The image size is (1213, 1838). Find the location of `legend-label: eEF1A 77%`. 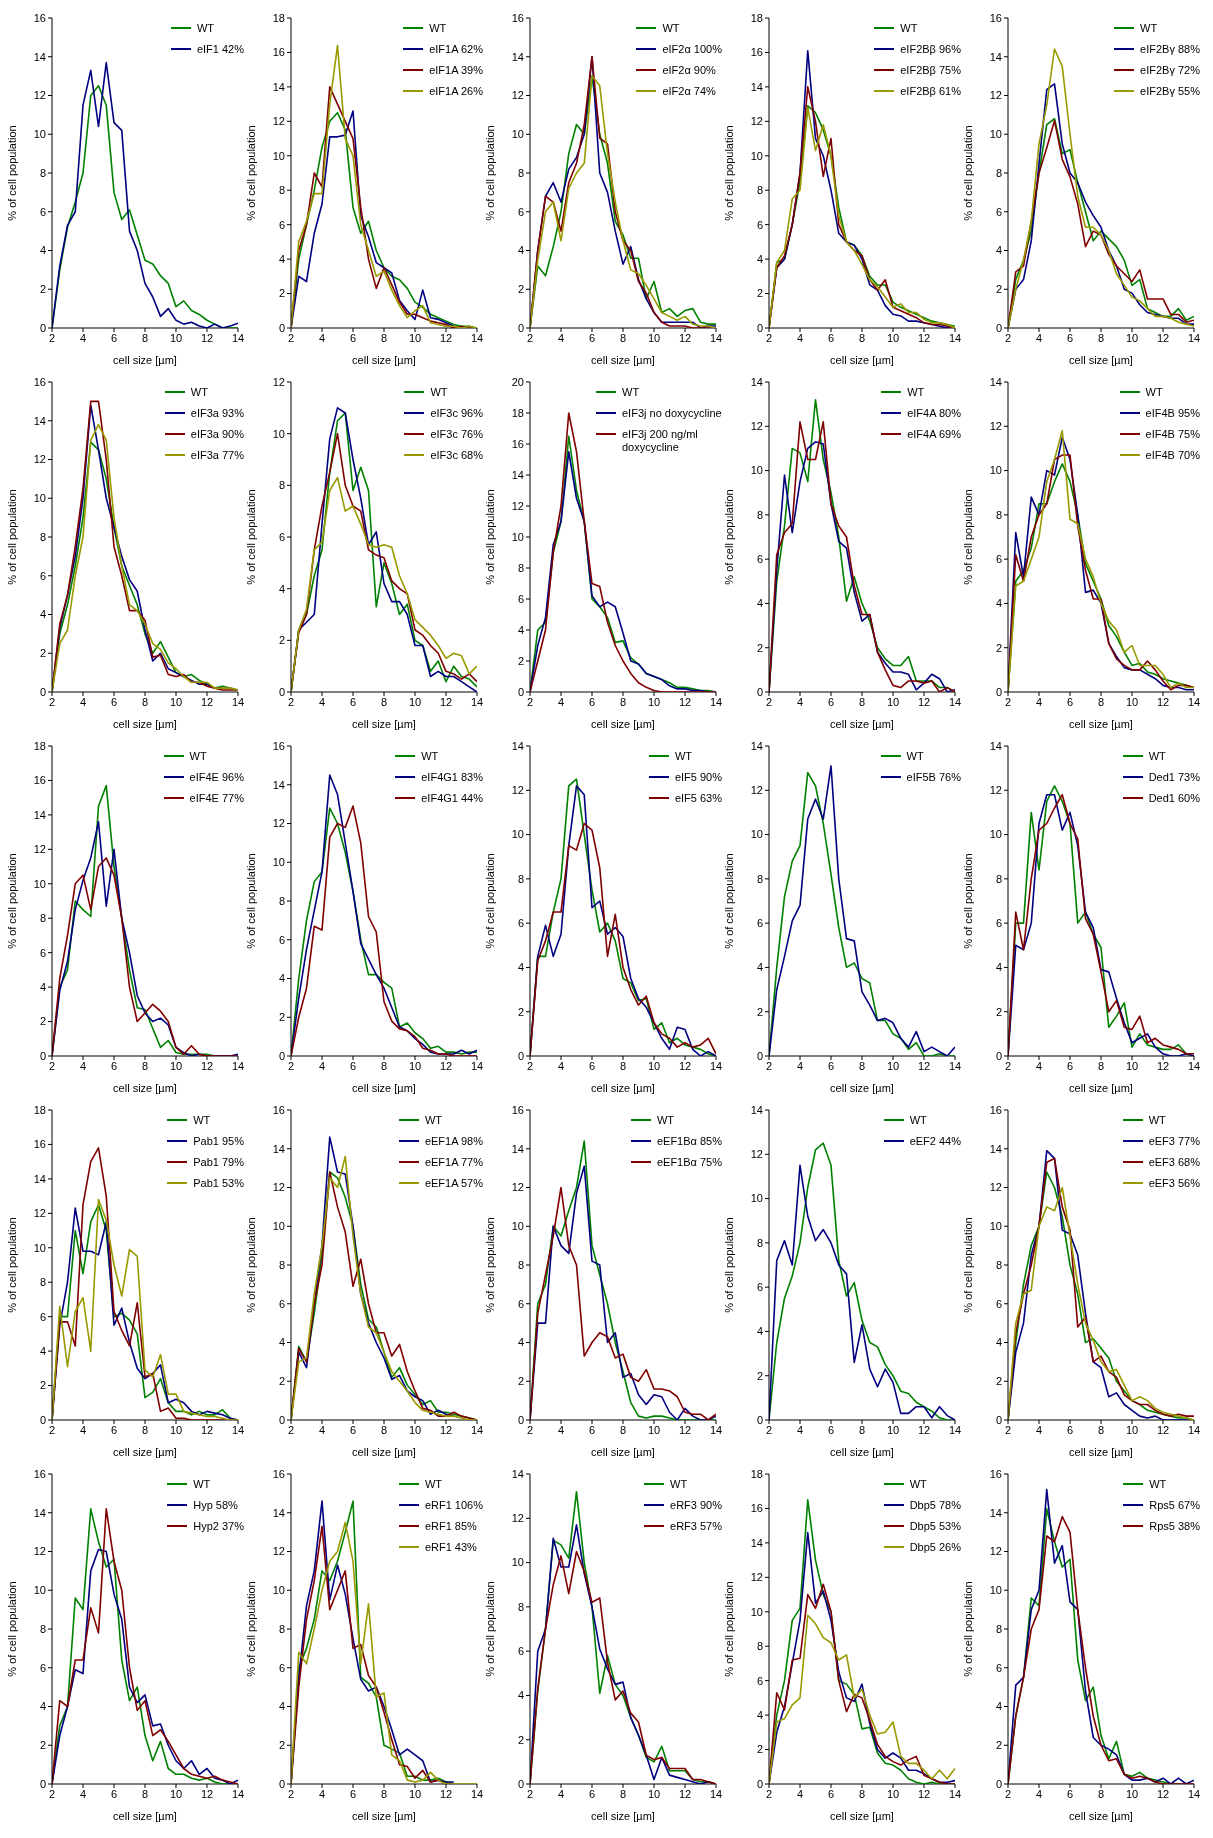

legend-label: eEF1A 77% is located at coordinates (453, 1162).